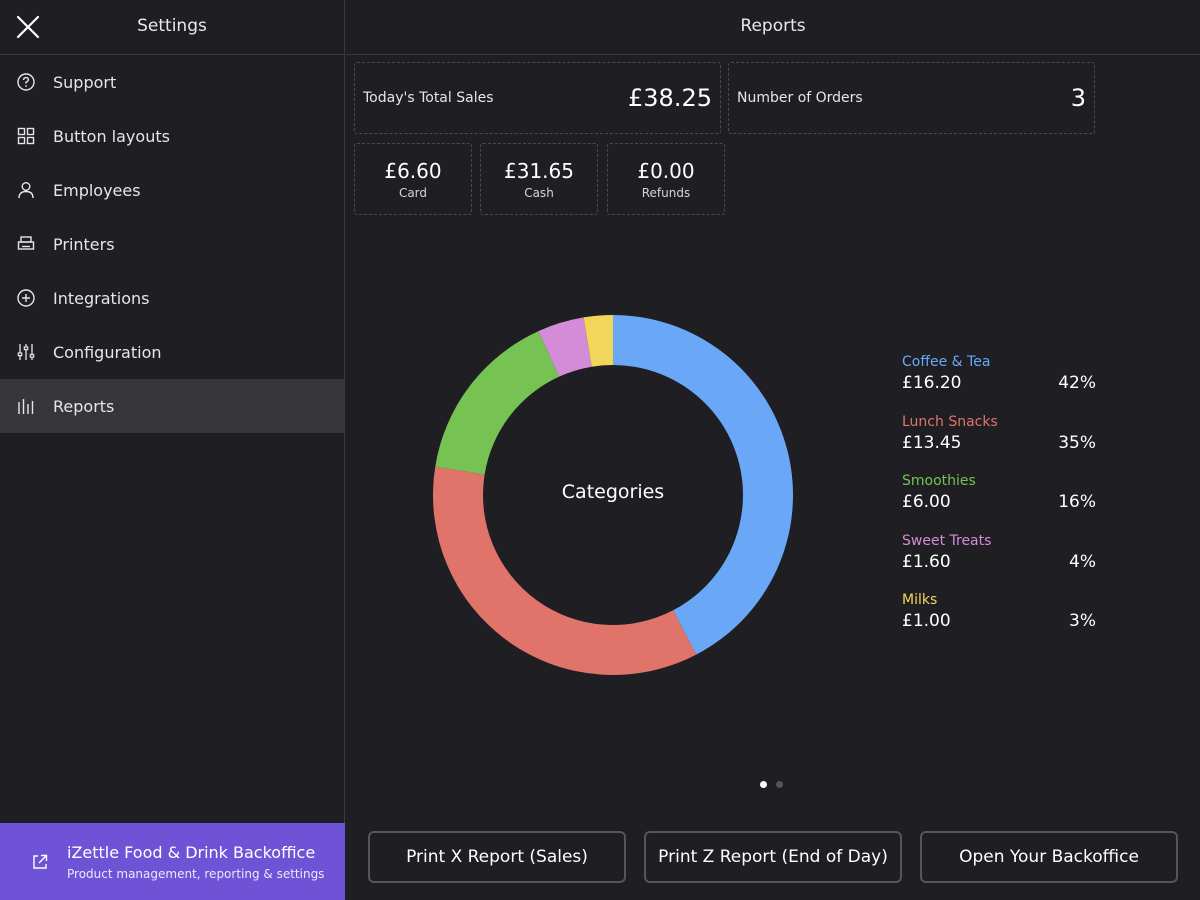 Image resolution: width=1200 pixels, height=900 pixels. What do you see at coordinates (932, 442) in the screenshot?
I see `legend-amount: £13.45` at bounding box center [932, 442].